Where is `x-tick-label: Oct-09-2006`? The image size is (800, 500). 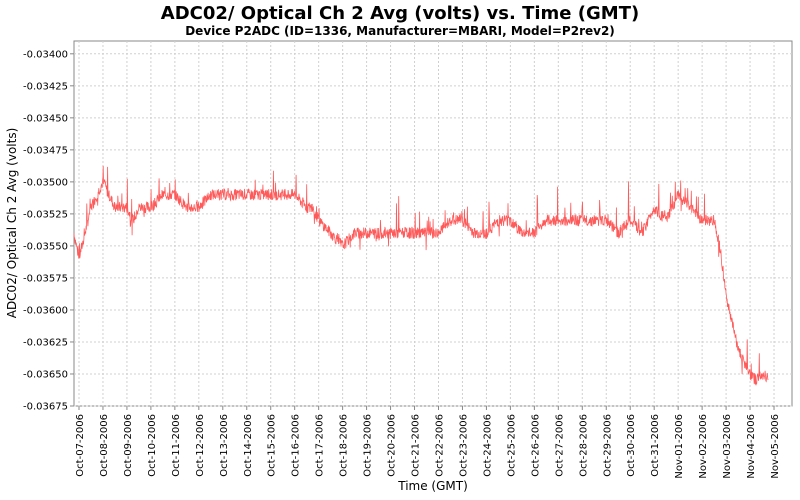 x-tick-label: Oct-09-2006 is located at coordinates (128, 445).